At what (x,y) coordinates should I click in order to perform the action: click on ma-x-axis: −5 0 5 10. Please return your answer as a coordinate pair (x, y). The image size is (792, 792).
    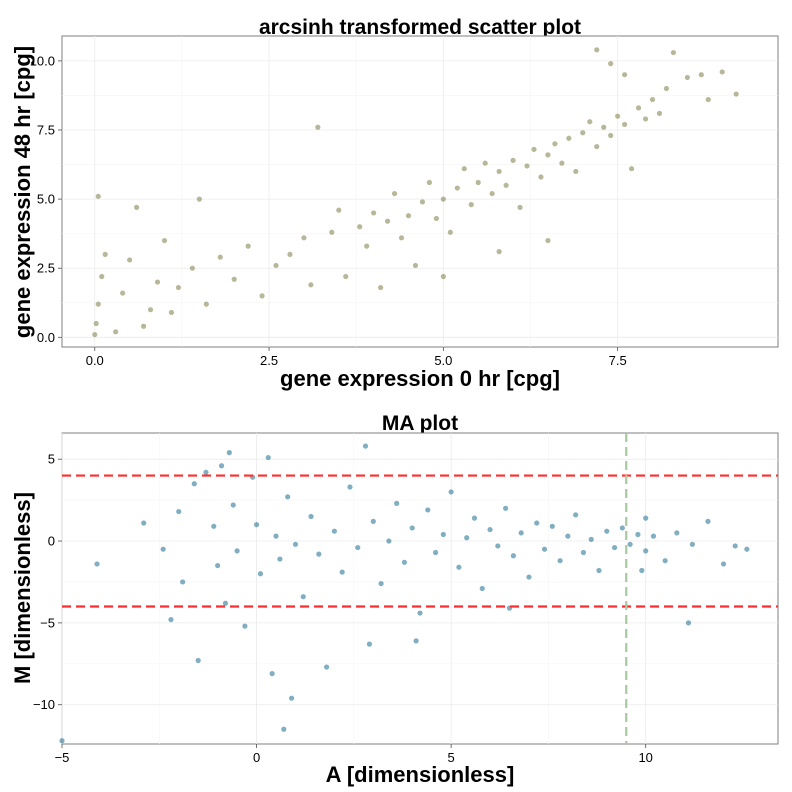
    Looking at the image, I should click on (354, 754).